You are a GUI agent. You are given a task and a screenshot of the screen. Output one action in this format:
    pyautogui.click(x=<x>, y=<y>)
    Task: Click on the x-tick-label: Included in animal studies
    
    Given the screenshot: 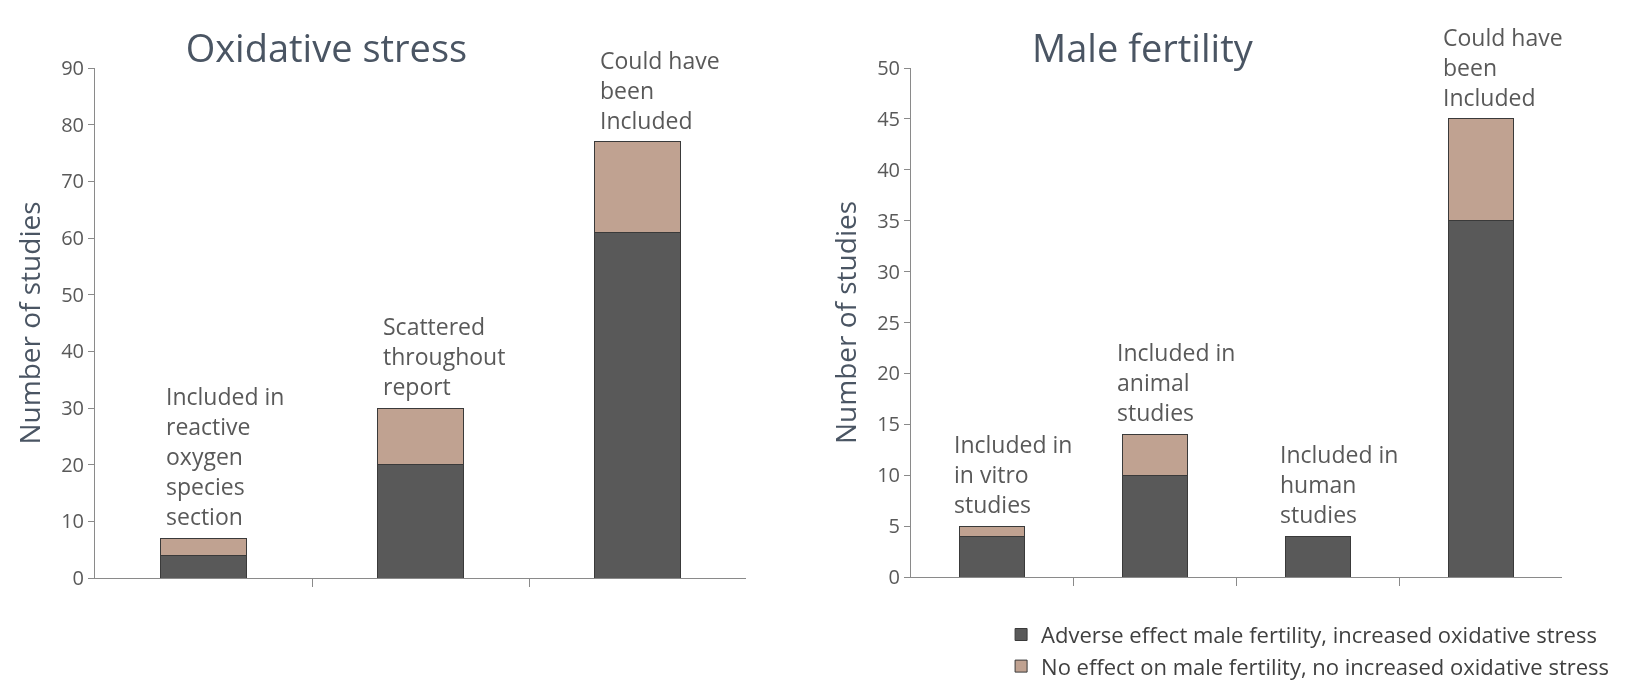 What is the action you would take?
    pyautogui.click(x=1176, y=382)
    